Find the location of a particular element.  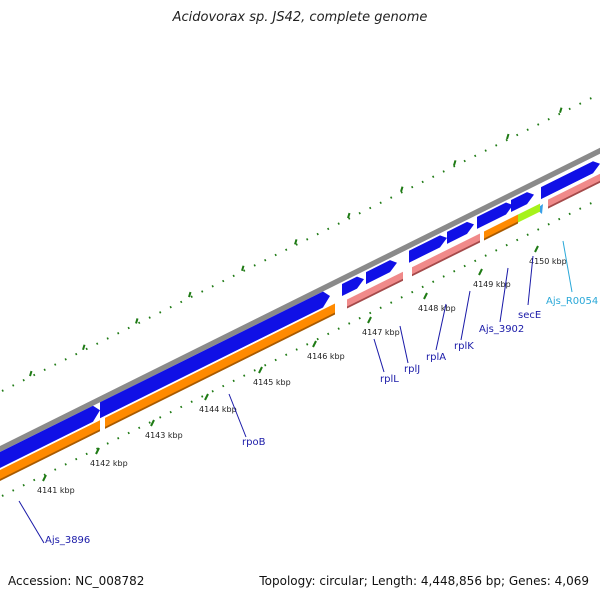

scale-label-6: 4147 kbp is located at coordinates (381, 332).